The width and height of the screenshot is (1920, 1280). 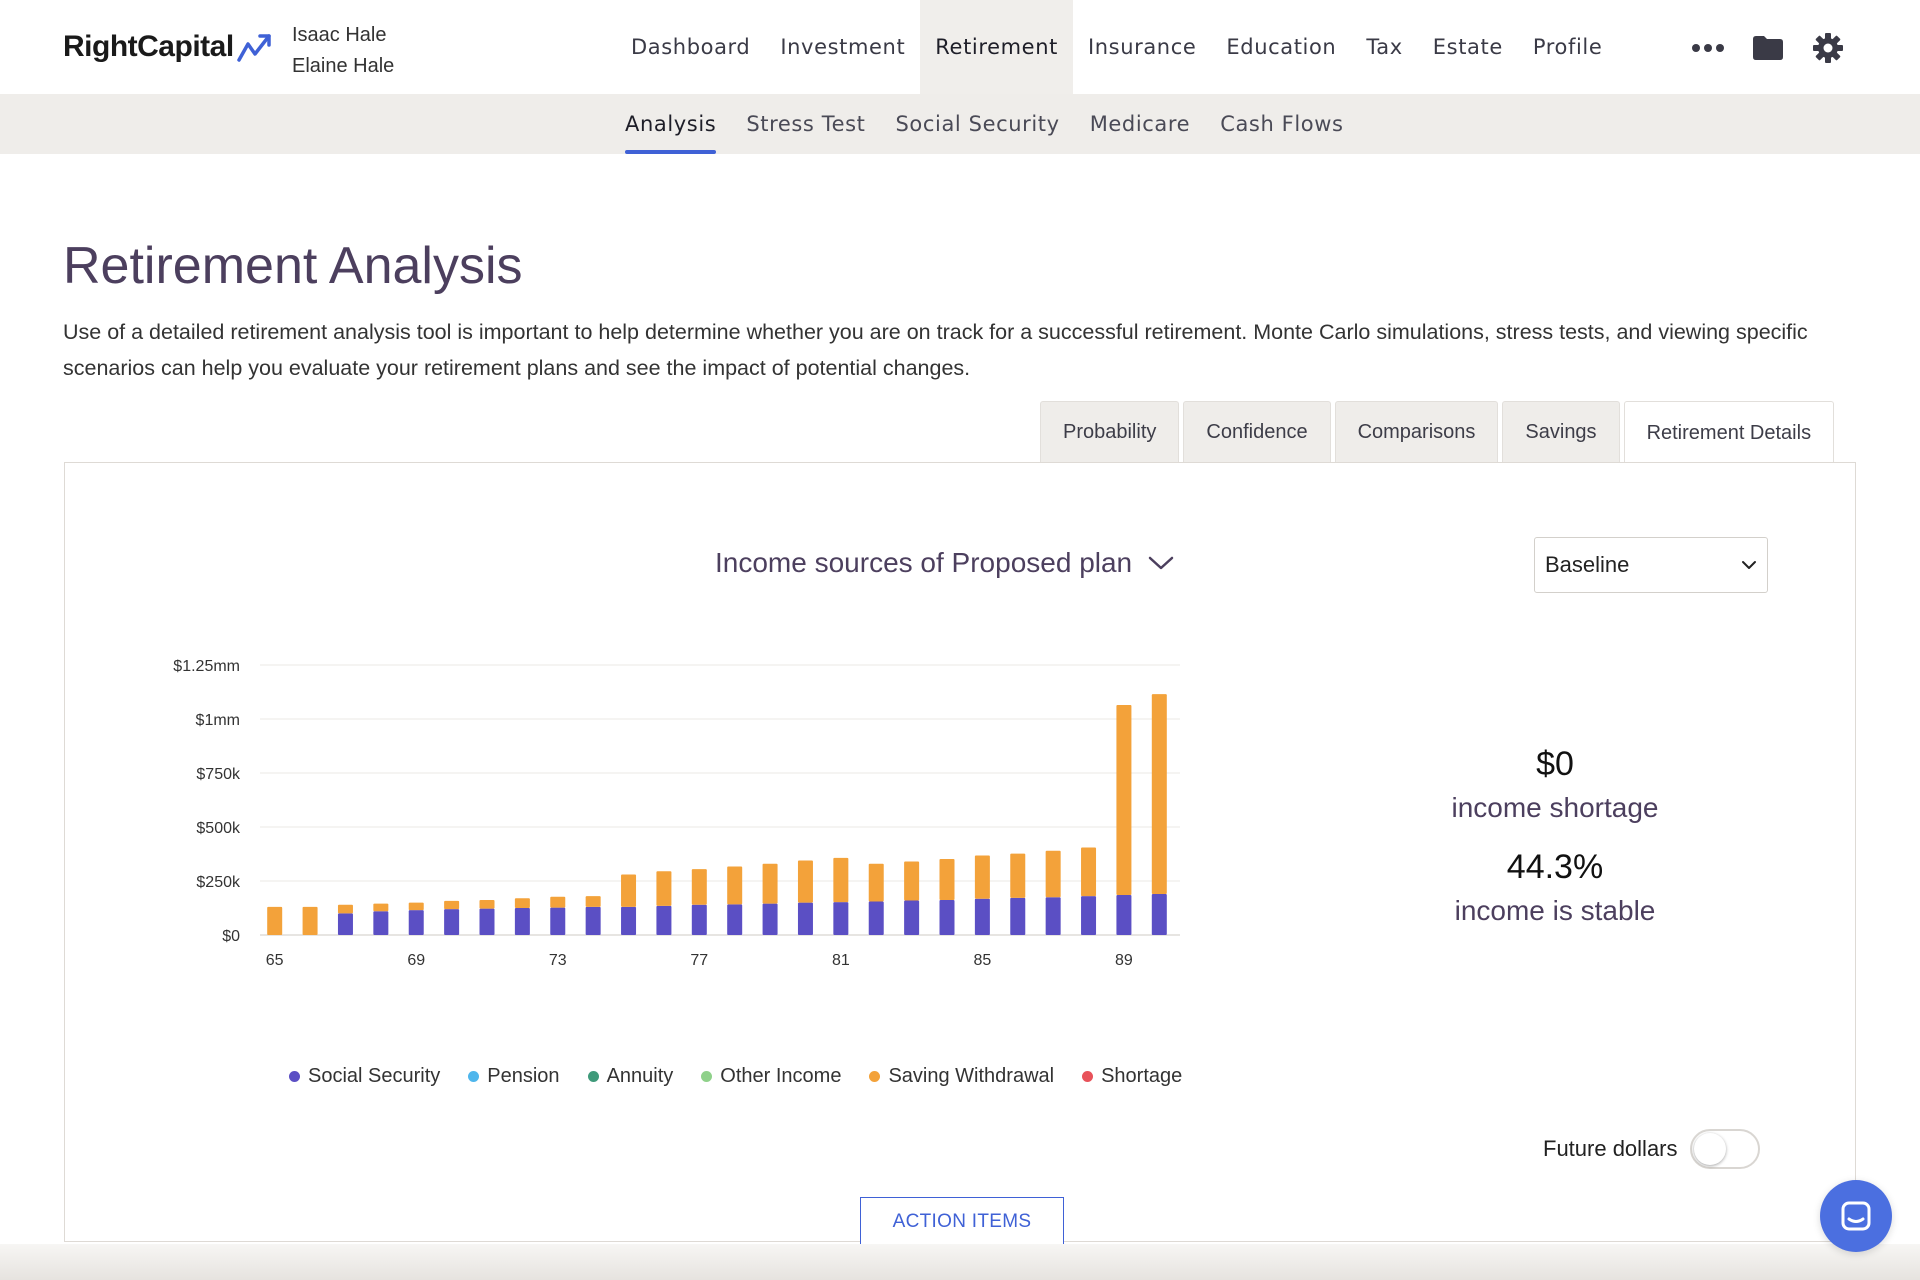 I want to click on legend-label: Annuity, so click(x=640, y=1076).